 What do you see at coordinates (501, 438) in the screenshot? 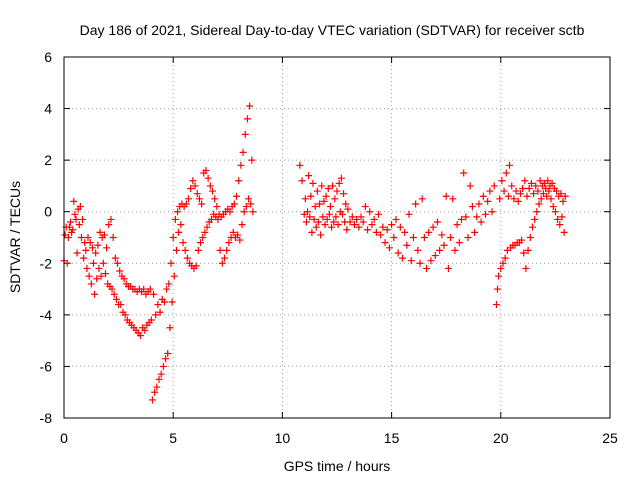
I see `x-tick-label: 20` at bounding box center [501, 438].